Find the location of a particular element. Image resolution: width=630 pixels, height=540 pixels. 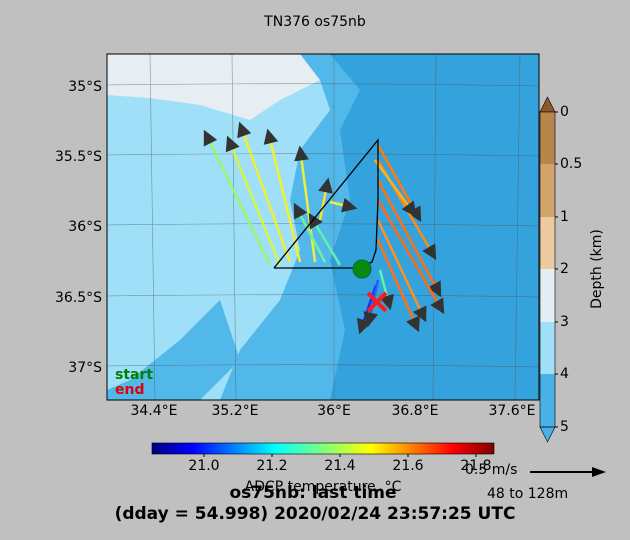

temperature-tick-label: 21.0 is located at coordinates (203, 466).